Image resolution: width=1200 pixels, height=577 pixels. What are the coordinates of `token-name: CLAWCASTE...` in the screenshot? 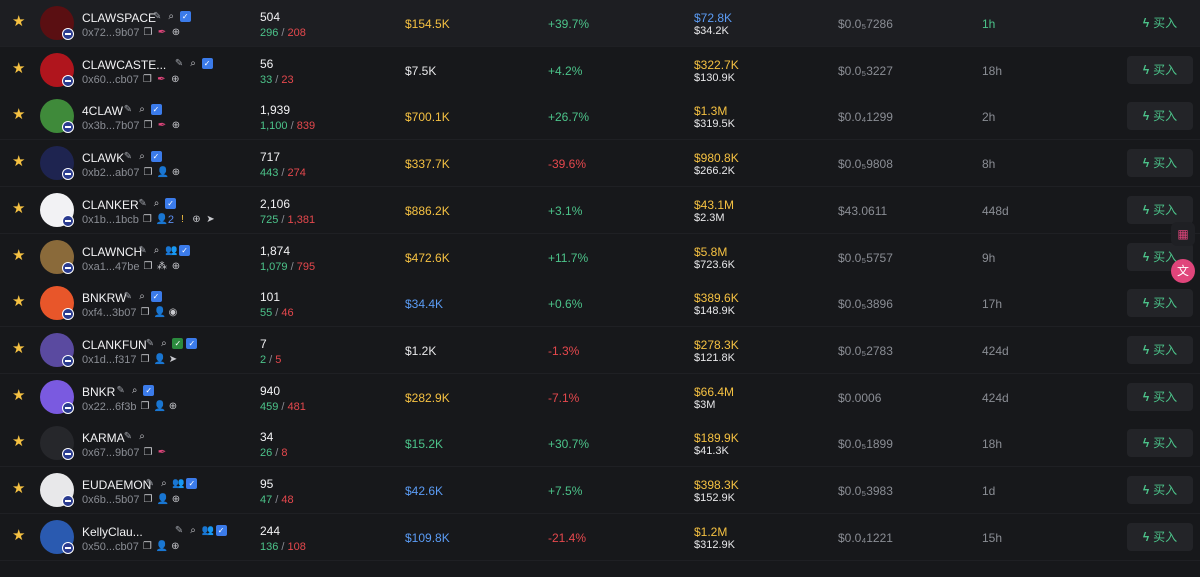 It's located at (124, 65).